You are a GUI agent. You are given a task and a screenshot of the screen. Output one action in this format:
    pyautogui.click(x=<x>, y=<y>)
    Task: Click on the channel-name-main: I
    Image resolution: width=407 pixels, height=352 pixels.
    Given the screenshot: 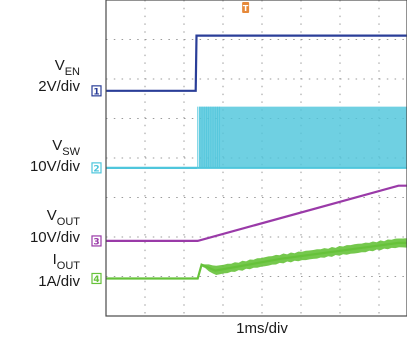 What is the action you would take?
    pyautogui.click(x=55, y=259)
    